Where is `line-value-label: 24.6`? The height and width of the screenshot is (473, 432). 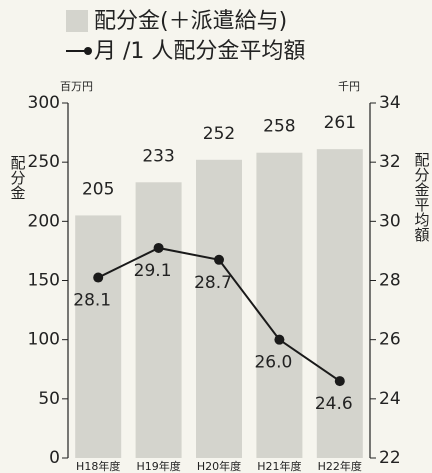
line-value-label: 24.6 is located at coordinates (334, 404).